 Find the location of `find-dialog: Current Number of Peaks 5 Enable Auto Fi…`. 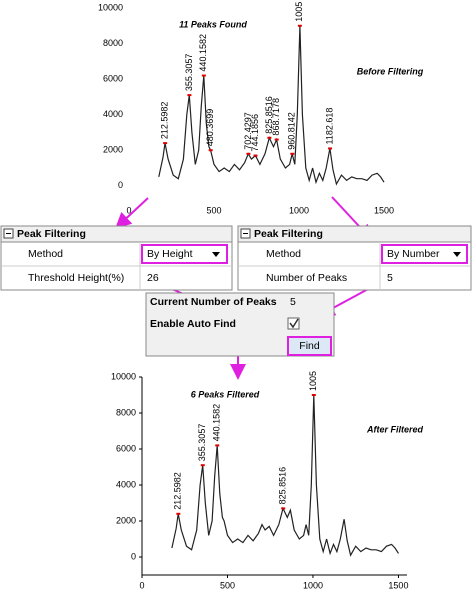

find-dialog: Current Number of Peaks 5 Enable Auto Fi… is located at coordinates (240, 324).